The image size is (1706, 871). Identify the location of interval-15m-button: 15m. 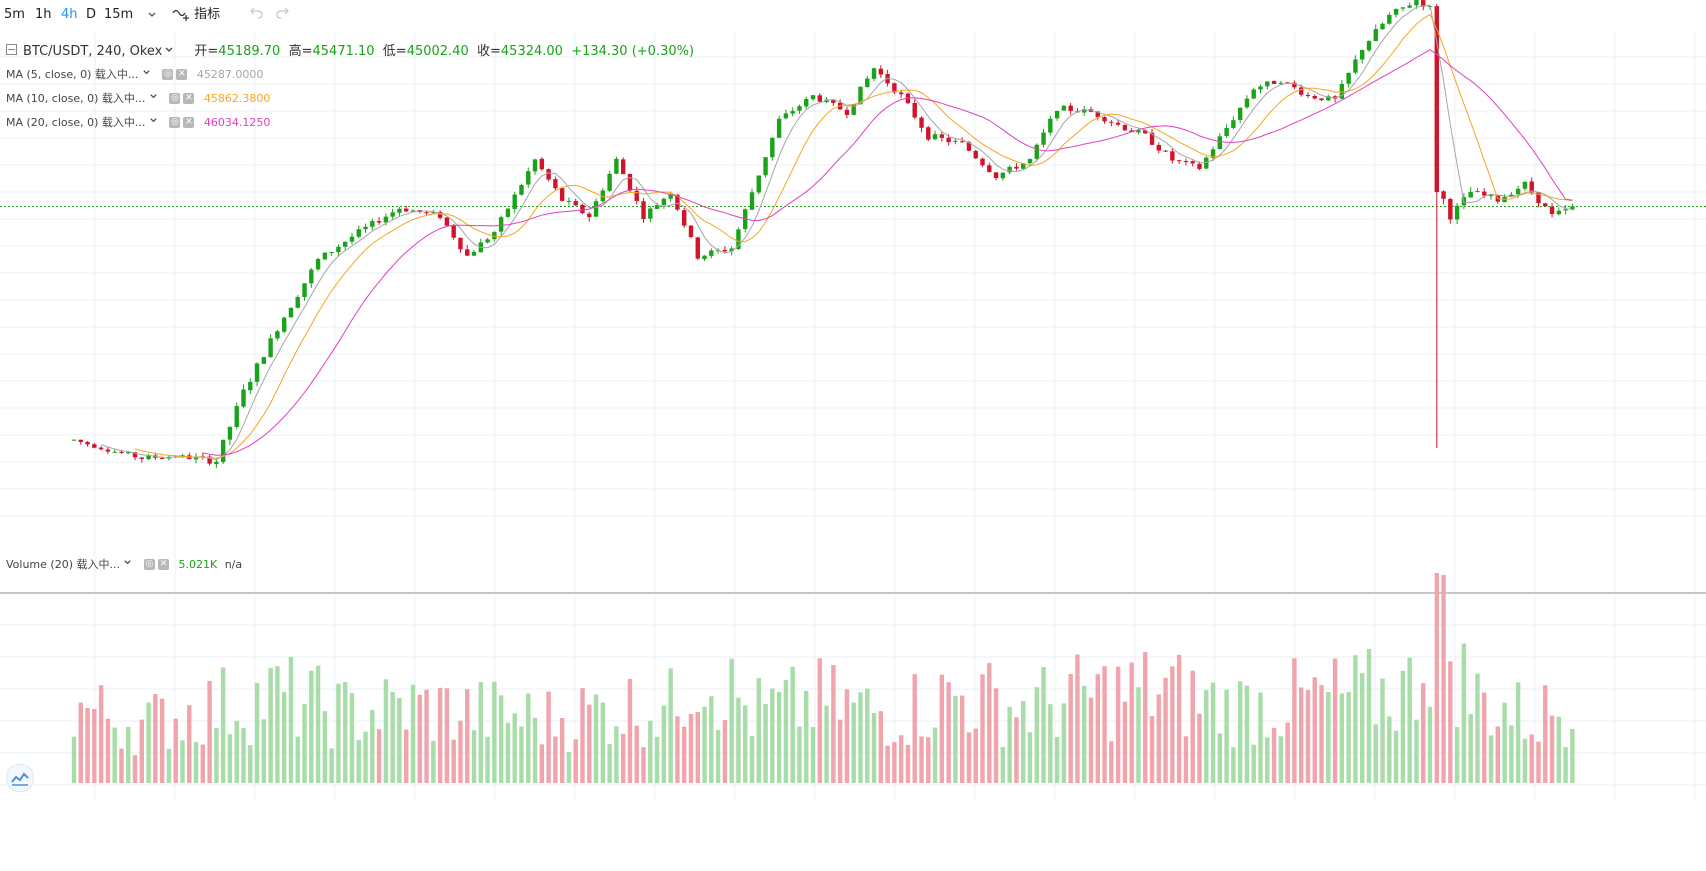
(119, 14).